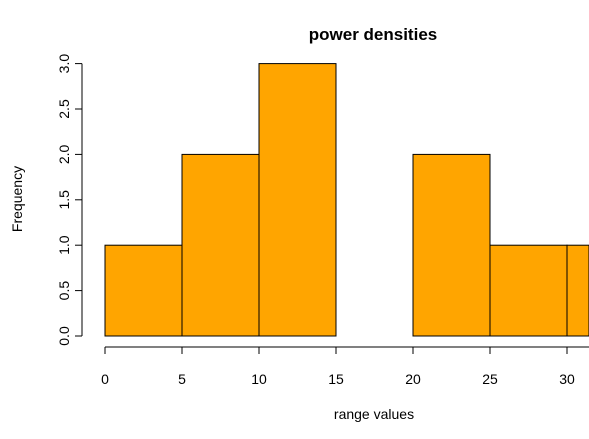 The image size is (589, 439). Describe the element at coordinates (413, 379) in the screenshot. I see `x-tick-label: 20` at that location.